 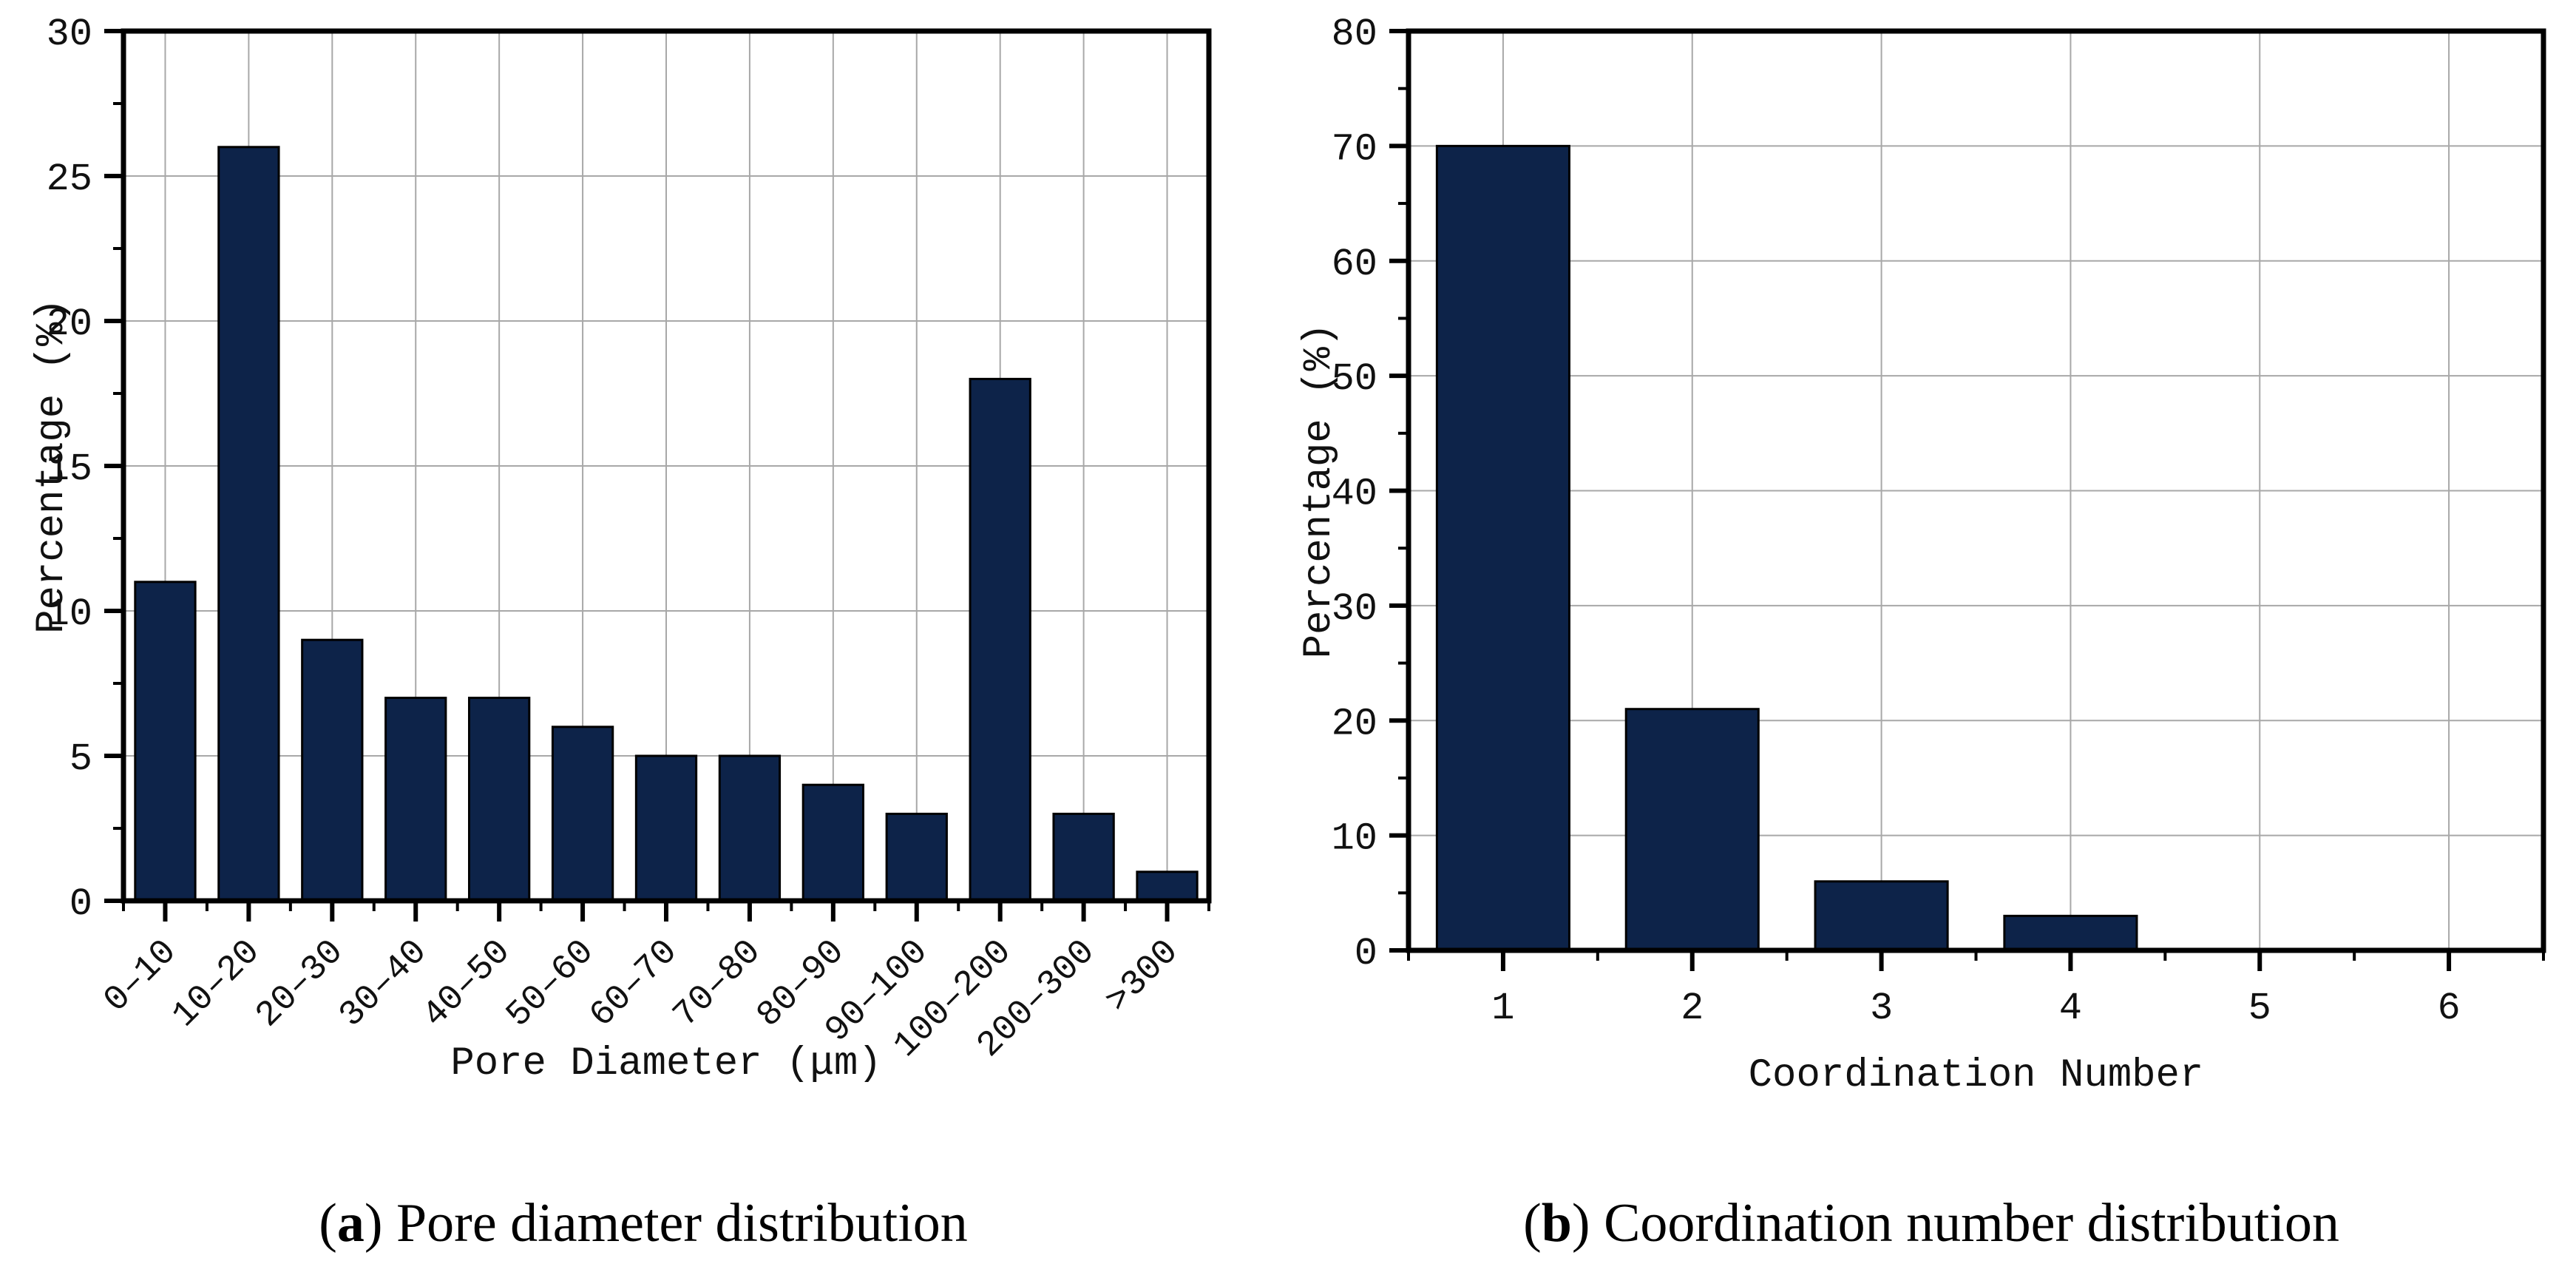 What do you see at coordinates (69, 179) in the screenshot?
I see `y-tick-label: 25` at bounding box center [69, 179].